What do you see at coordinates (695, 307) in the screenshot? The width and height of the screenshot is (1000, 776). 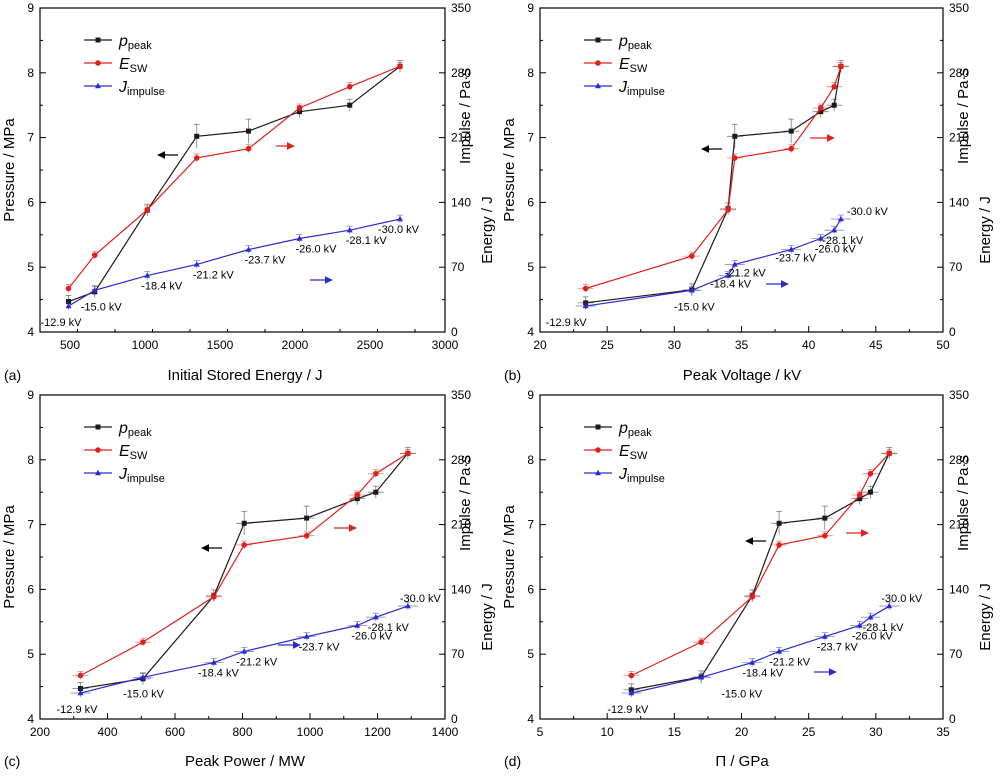 I see `voltage-label: -15.0 kV` at bounding box center [695, 307].